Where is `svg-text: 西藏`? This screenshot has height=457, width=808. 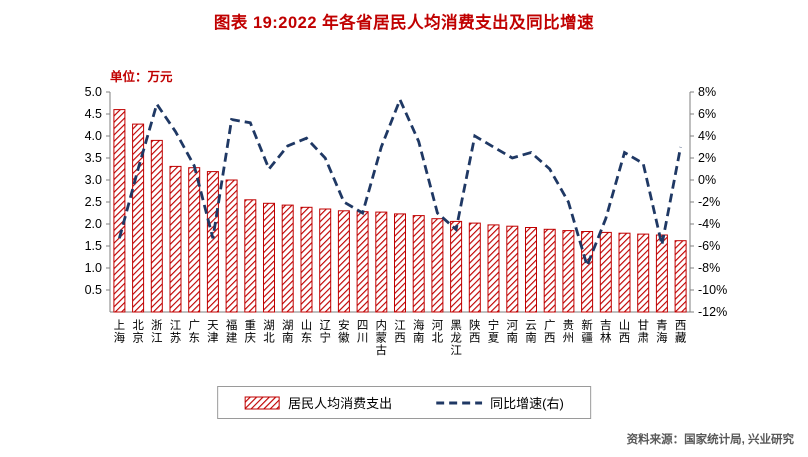 svg-text: 西藏 is located at coordinates (681, 332).